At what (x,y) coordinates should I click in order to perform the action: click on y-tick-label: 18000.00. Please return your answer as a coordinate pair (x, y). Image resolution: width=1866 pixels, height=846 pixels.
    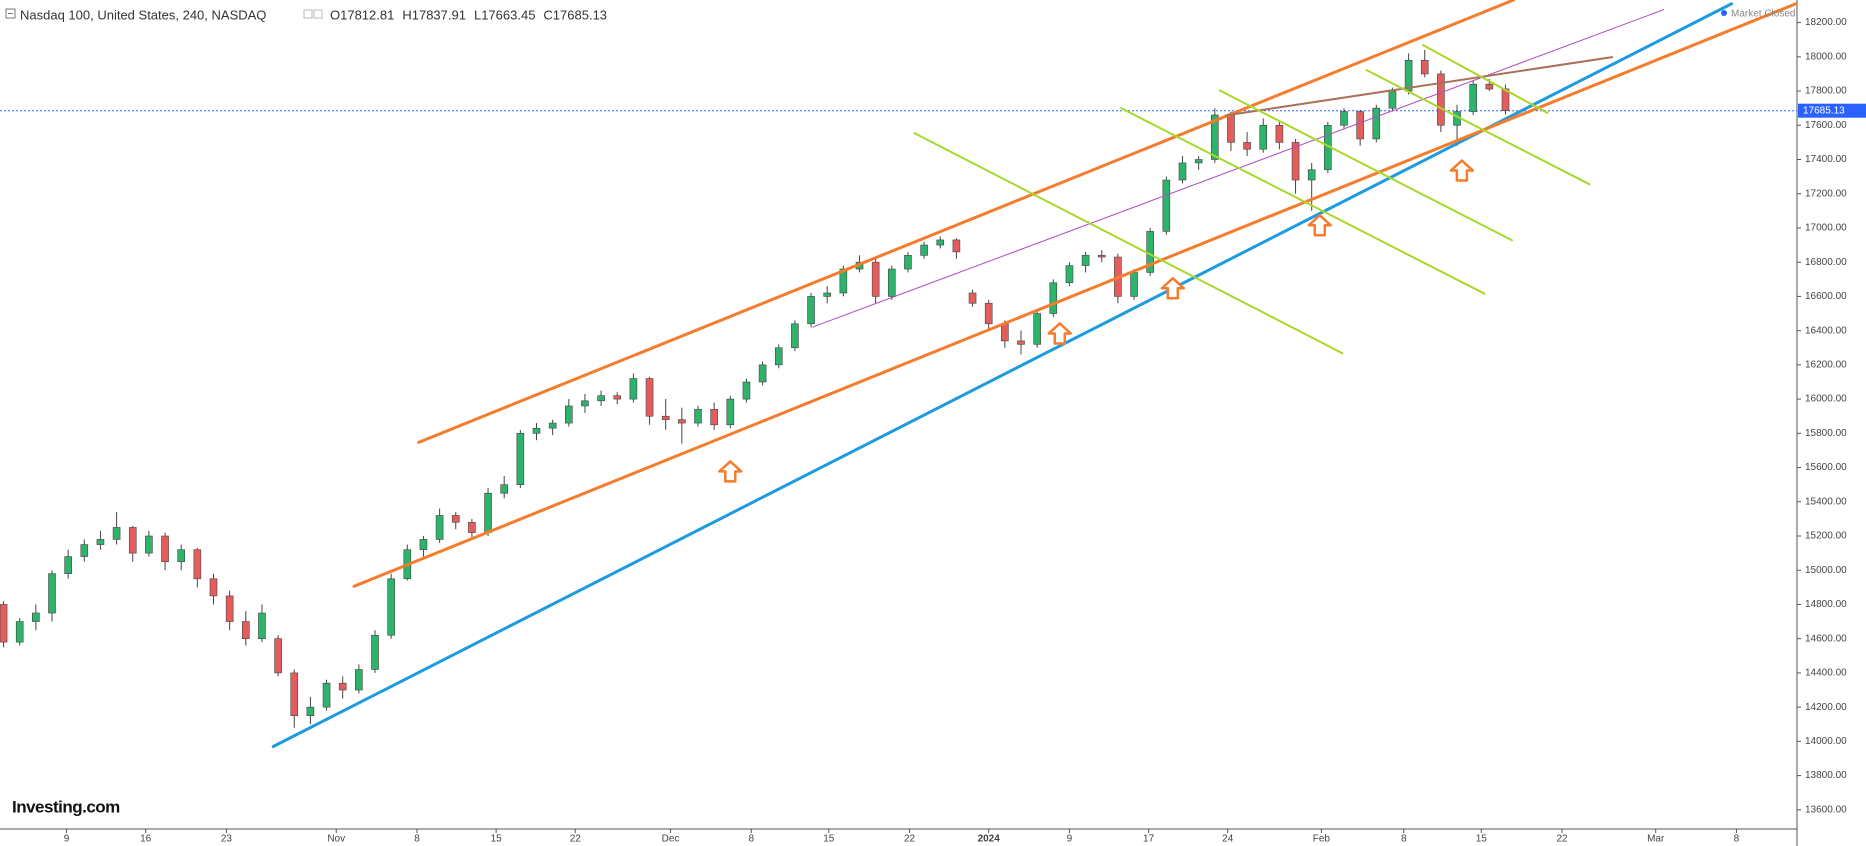
    Looking at the image, I should click on (1826, 56).